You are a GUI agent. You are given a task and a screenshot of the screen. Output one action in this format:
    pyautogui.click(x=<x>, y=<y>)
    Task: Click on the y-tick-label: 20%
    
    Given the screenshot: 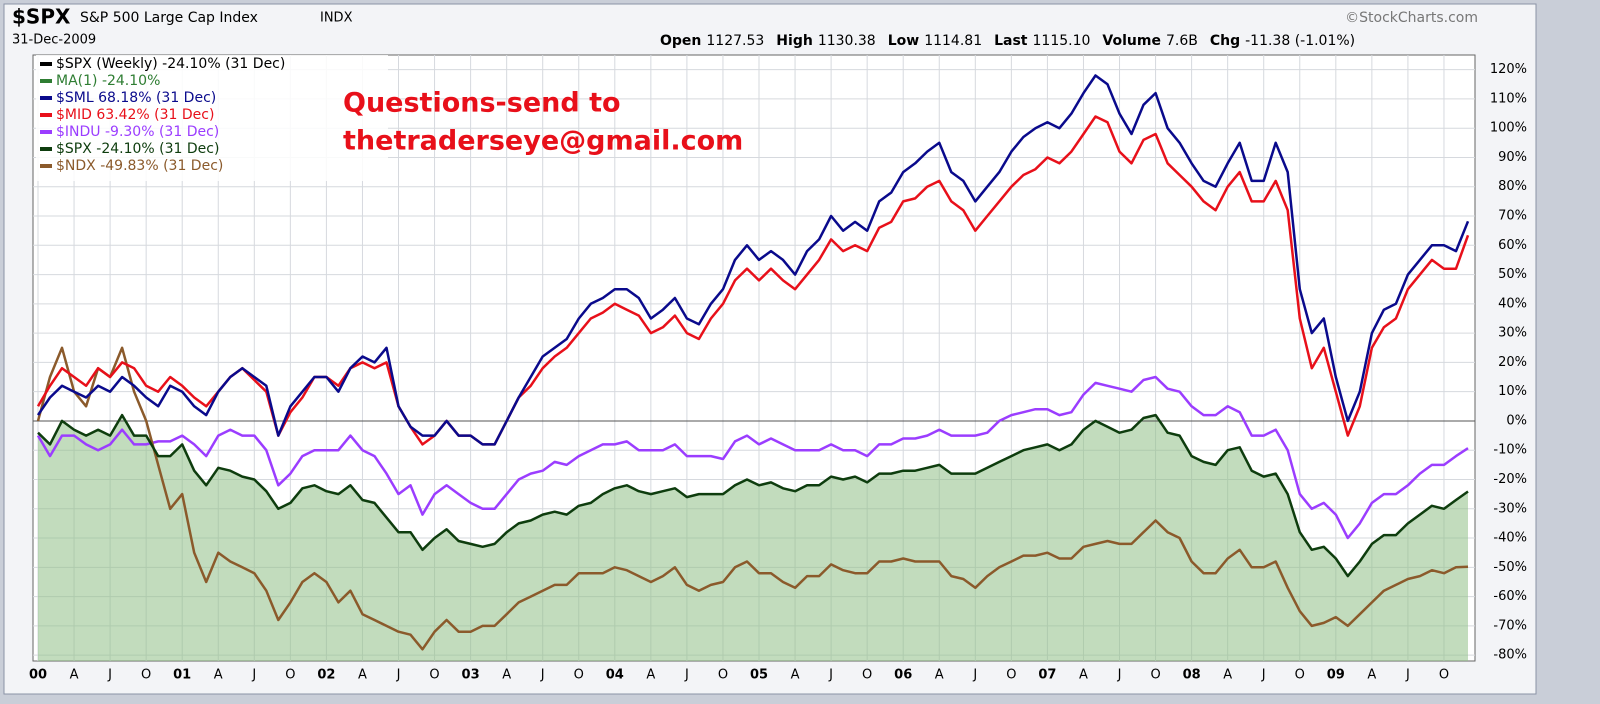 What is the action you would take?
    pyautogui.click(x=1512, y=362)
    